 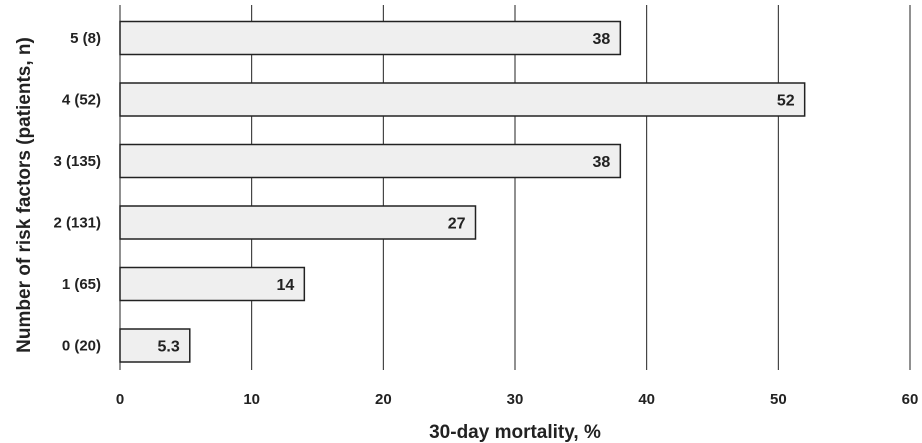 I want to click on x-tick-labels: 0 10 20 30 40 50 60, so click(x=517, y=399).